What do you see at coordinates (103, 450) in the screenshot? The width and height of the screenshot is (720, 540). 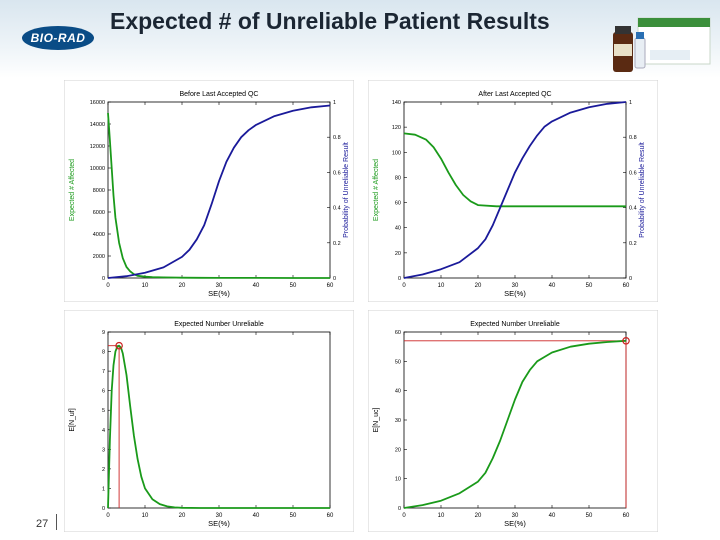 I see `y-tick-label: 3` at bounding box center [103, 450].